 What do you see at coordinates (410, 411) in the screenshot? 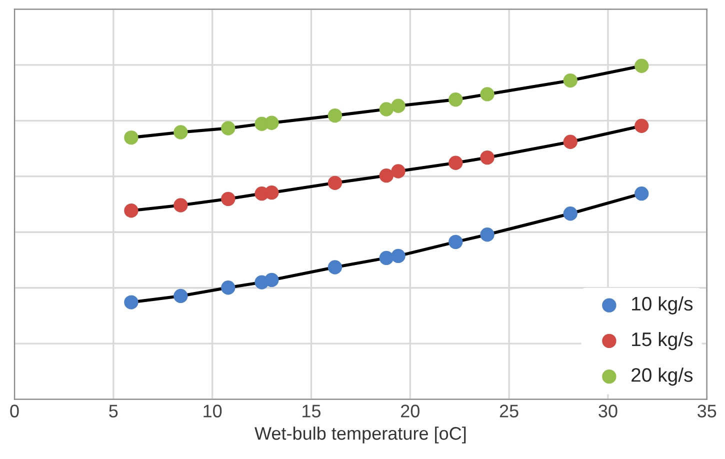
I see `x-tick-label: 20` at bounding box center [410, 411].